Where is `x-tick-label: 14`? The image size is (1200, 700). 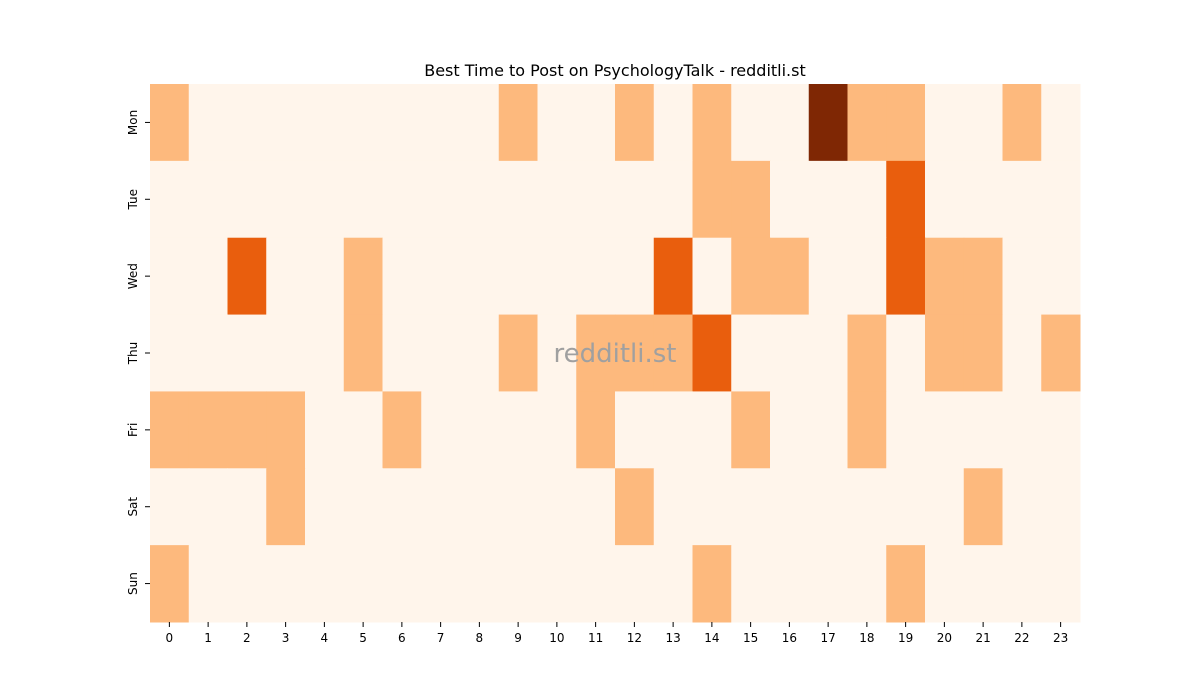
x-tick-label: 14 is located at coordinates (711, 638).